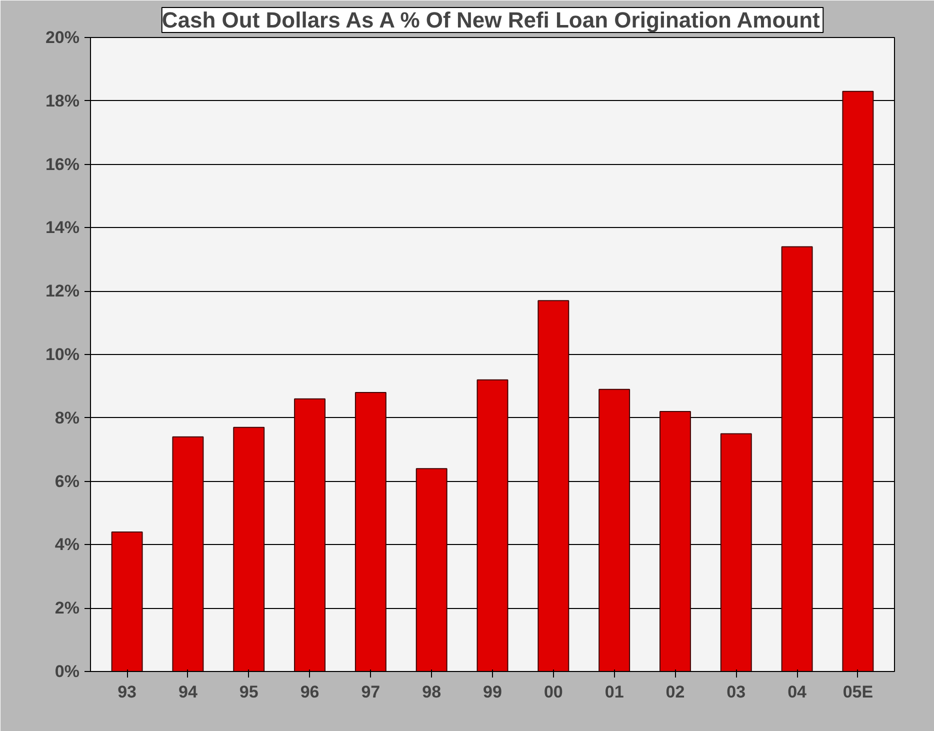 The height and width of the screenshot is (731, 934). What do you see at coordinates (62, 291) in the screenshot?
I see `y-tick-label: 12%` at bounding box center [62, 291].